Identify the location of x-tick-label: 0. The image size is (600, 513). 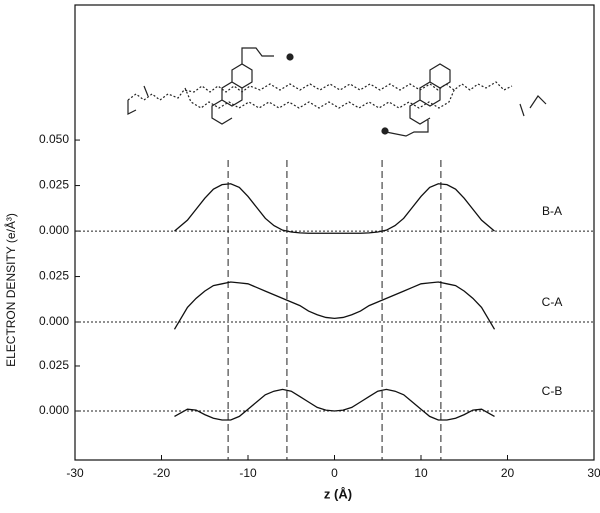
(334, 473).